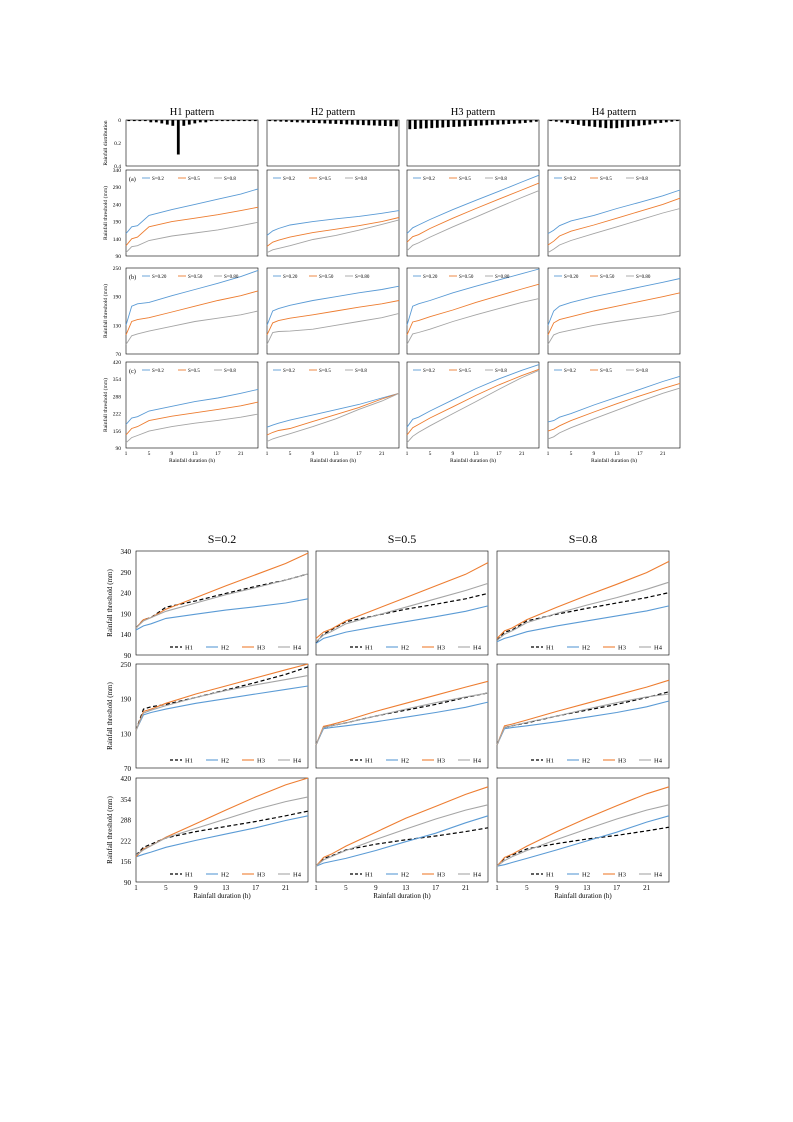  What do you see at coordinates (583, 723) in the screenshot?
I see `bot-r2-s2-series-h2` at bounding box center [583, 723].